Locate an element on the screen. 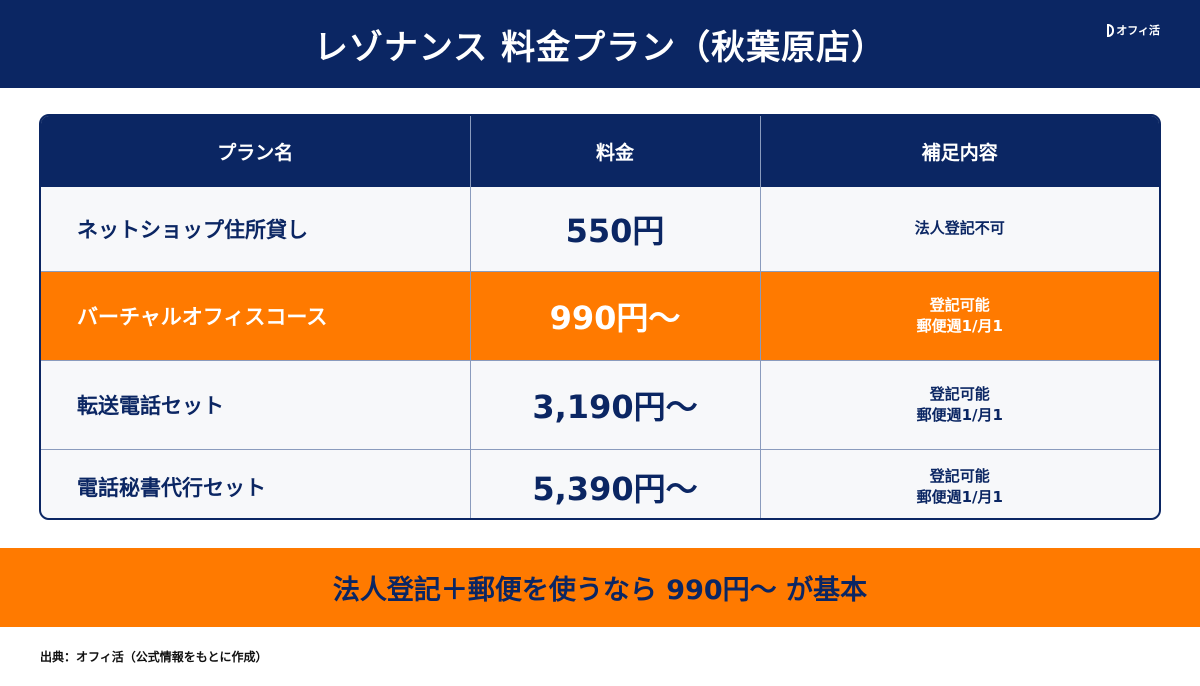 This screenshot has width=1200, height=686. plan-price: 550円 is located at coordinates (615, 229).